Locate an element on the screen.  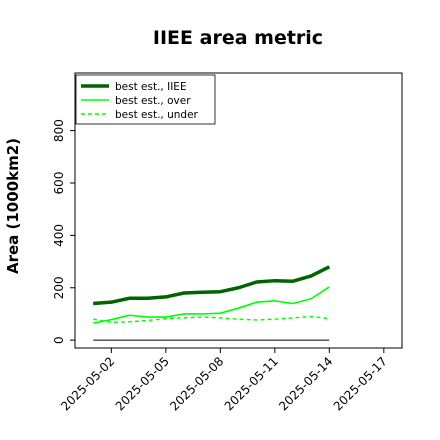
y-tick-label: 0 is located at coordinates (59, 340).